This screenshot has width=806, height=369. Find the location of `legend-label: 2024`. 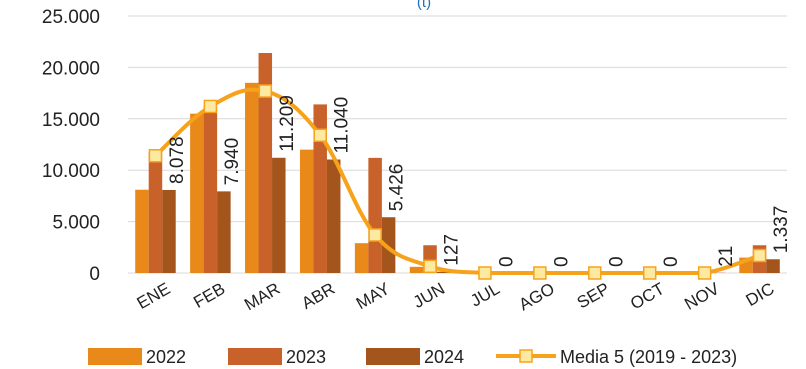

legend-label: 2024 is located at coordinates (444, 357).